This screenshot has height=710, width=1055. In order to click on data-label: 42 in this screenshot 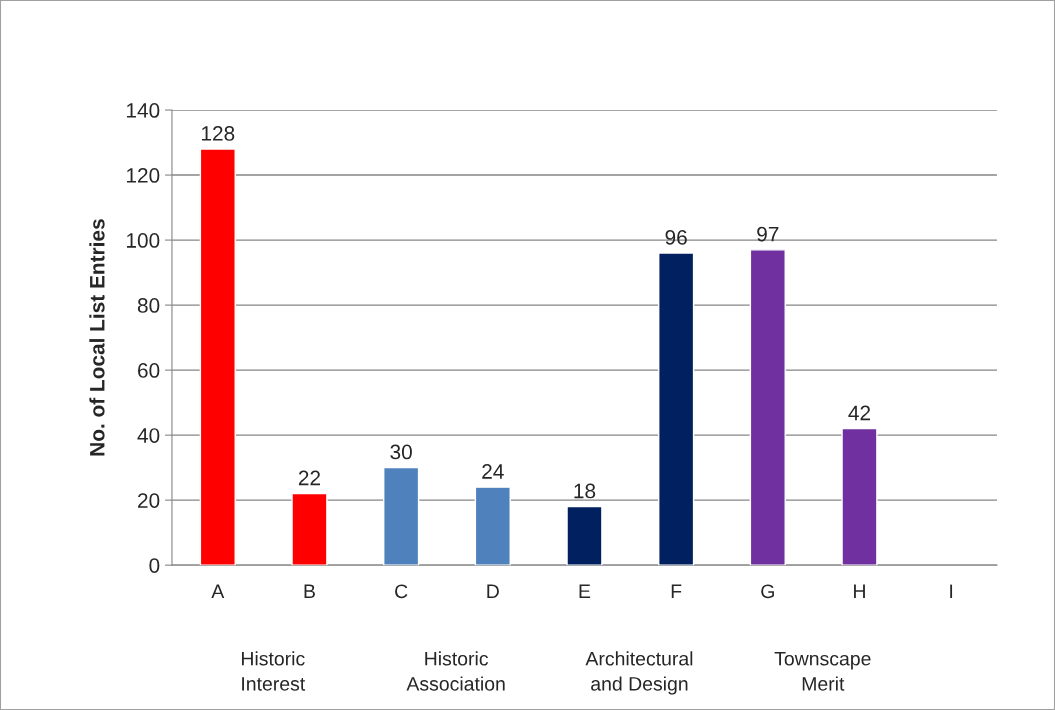, I will do `click(859, 413)`.